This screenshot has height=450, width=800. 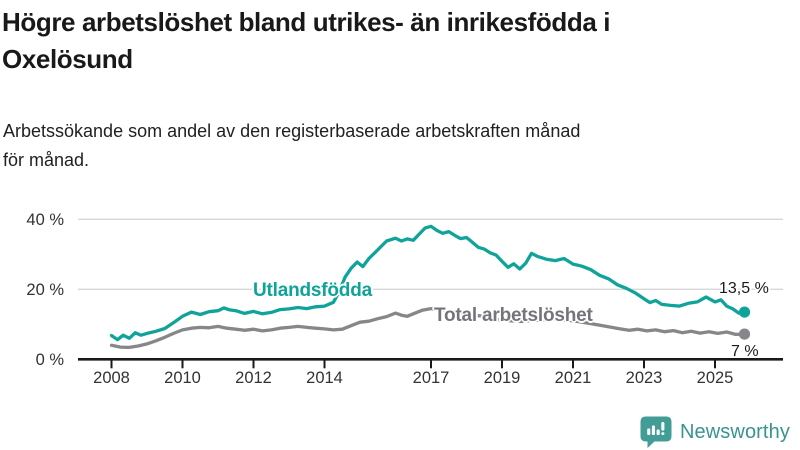 What do you see at coordinates (46, 160) in the screenshot?
I see `chart-subtitle-line2: för månad.` at bounding box center [46, 160].